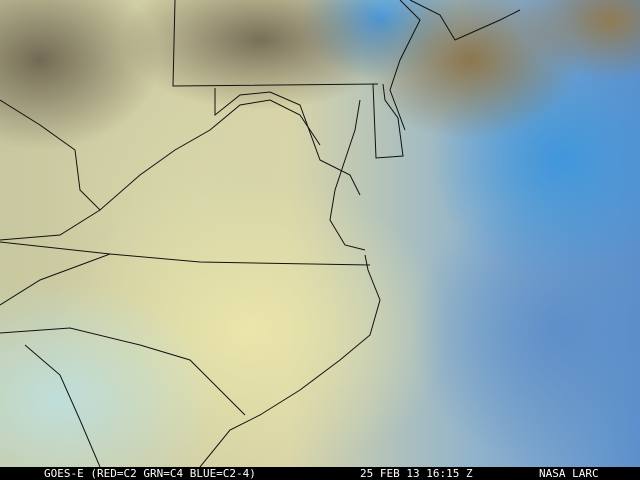 The height and width of the screenshot is (480, 640). What do you see at coordinates (50, 225) in the screenshot?
I see `border-va-ky-tn` at bounding box center [50, 225].